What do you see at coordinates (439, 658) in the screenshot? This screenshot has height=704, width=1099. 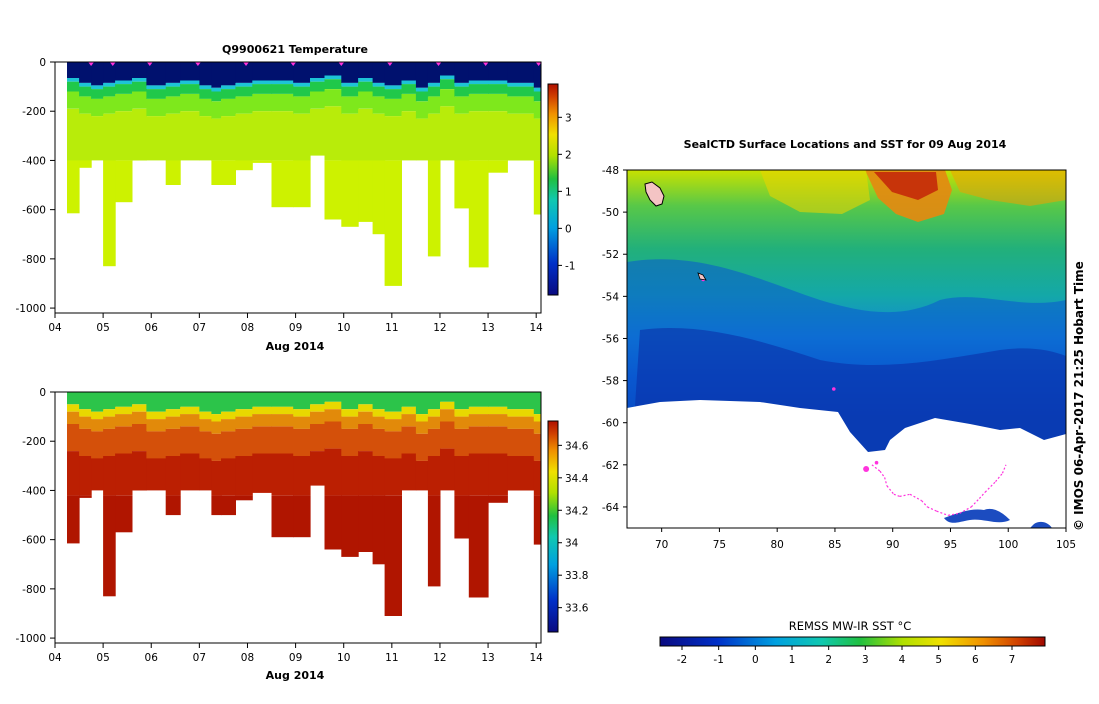 I see `x-tick-label: 12` at bounding box center [439, 658].